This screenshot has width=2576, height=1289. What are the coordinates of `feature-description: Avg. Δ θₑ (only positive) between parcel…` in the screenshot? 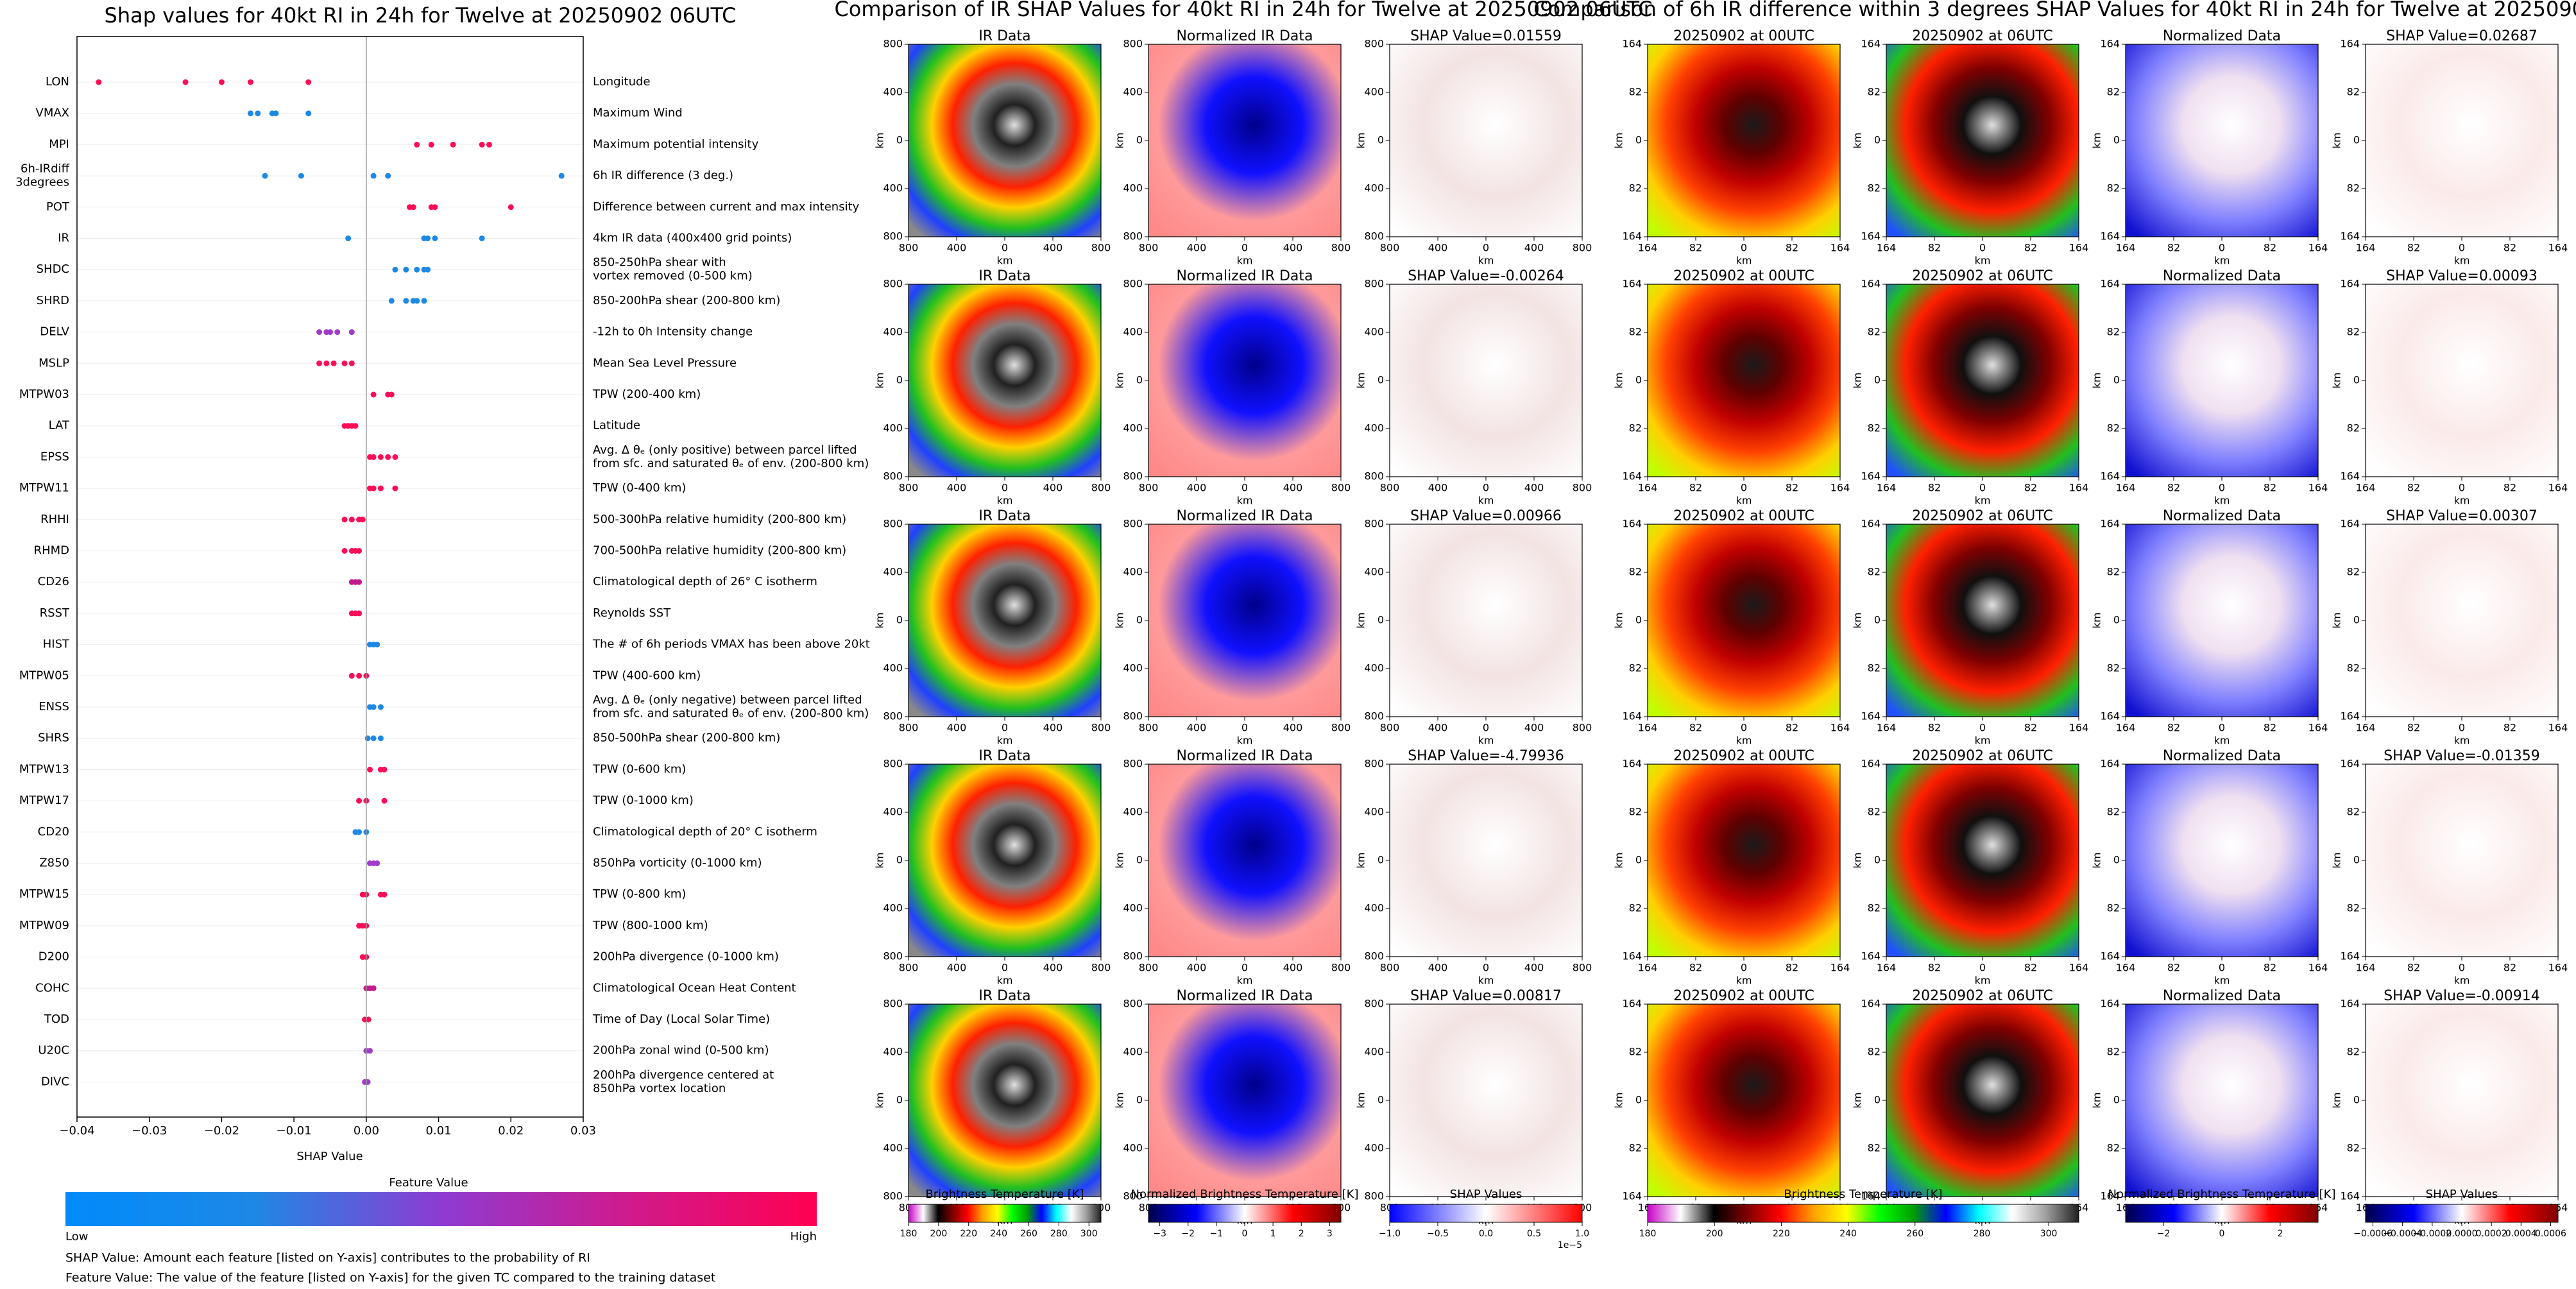 It's located at (725, 450).